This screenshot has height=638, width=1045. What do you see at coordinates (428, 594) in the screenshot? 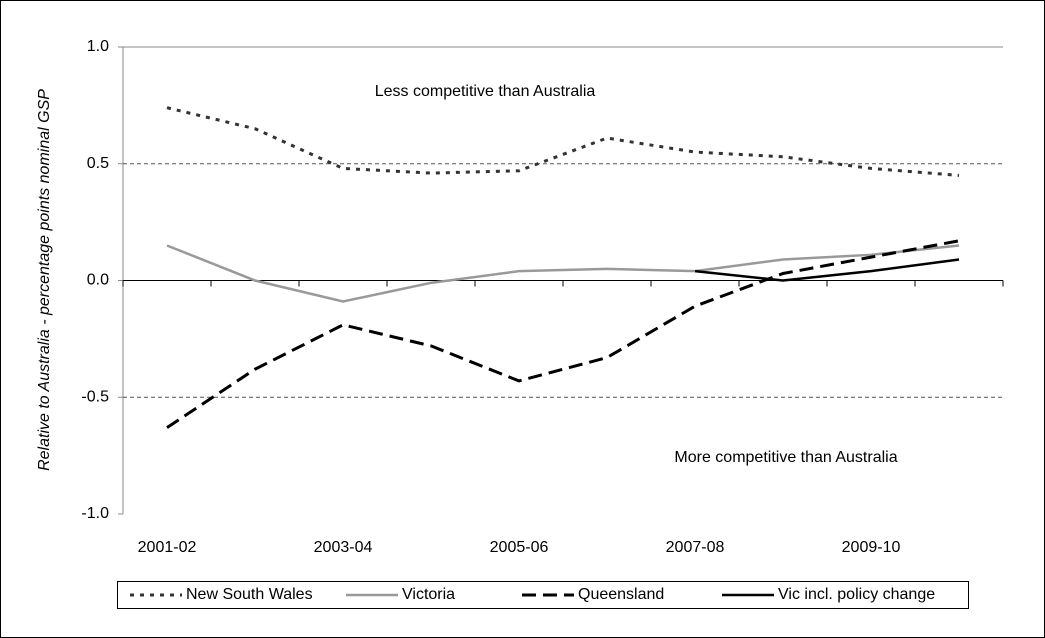
I see `legend-label: Victoria` at bounding box center [428, 594].